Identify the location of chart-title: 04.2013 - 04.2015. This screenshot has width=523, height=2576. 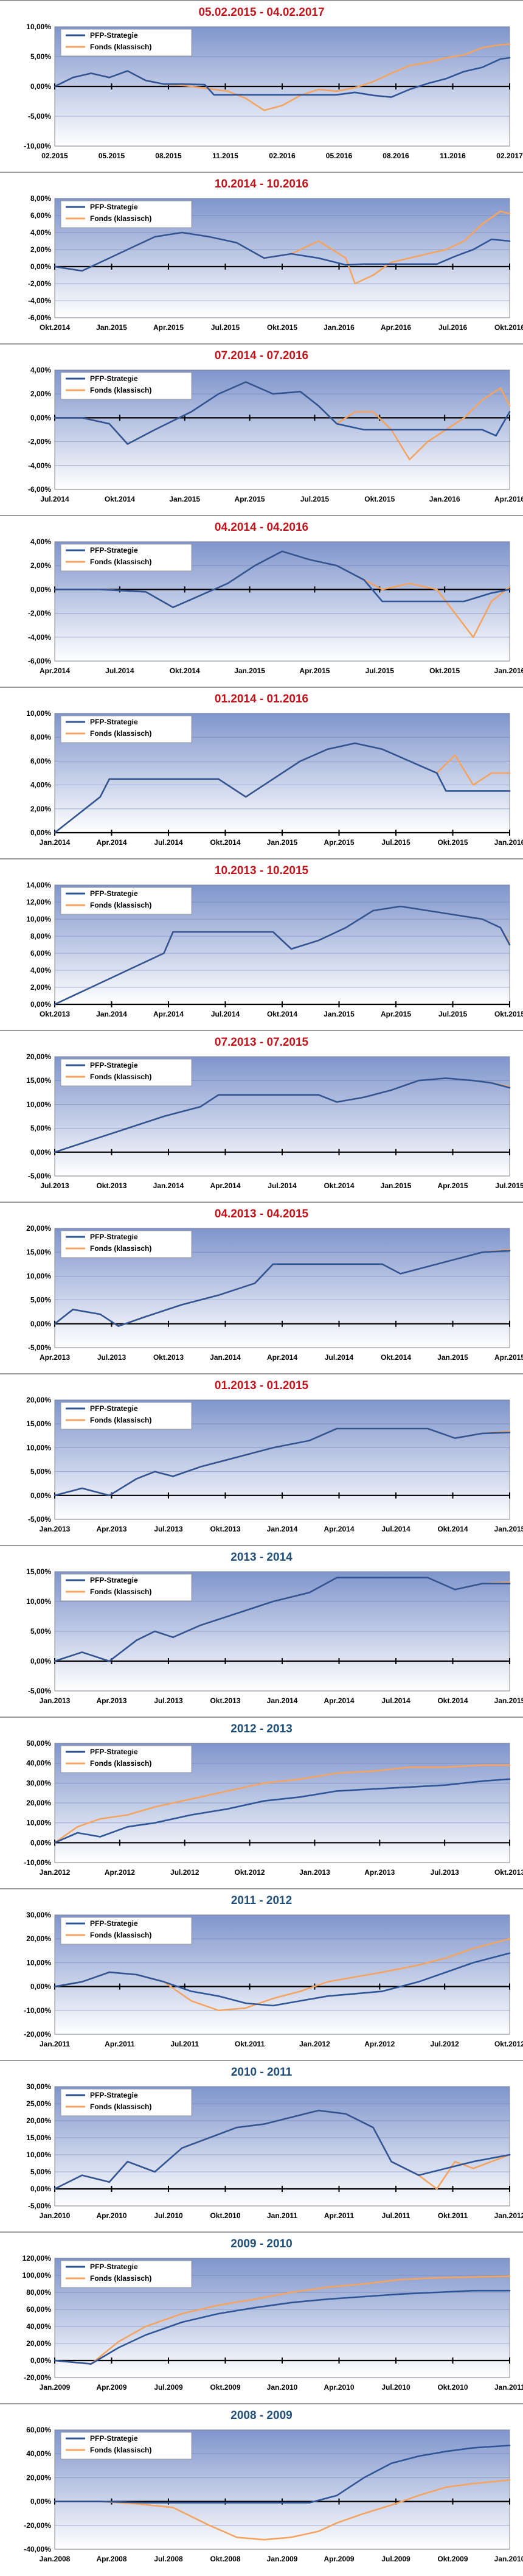
(261, 1214).